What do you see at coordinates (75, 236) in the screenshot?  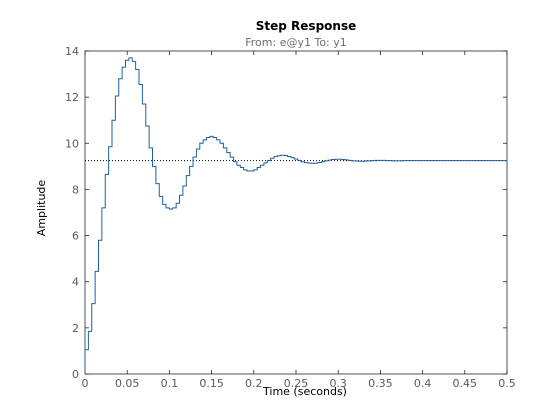 I see `y-tick-label: 6` at bounding box center [75, 236].